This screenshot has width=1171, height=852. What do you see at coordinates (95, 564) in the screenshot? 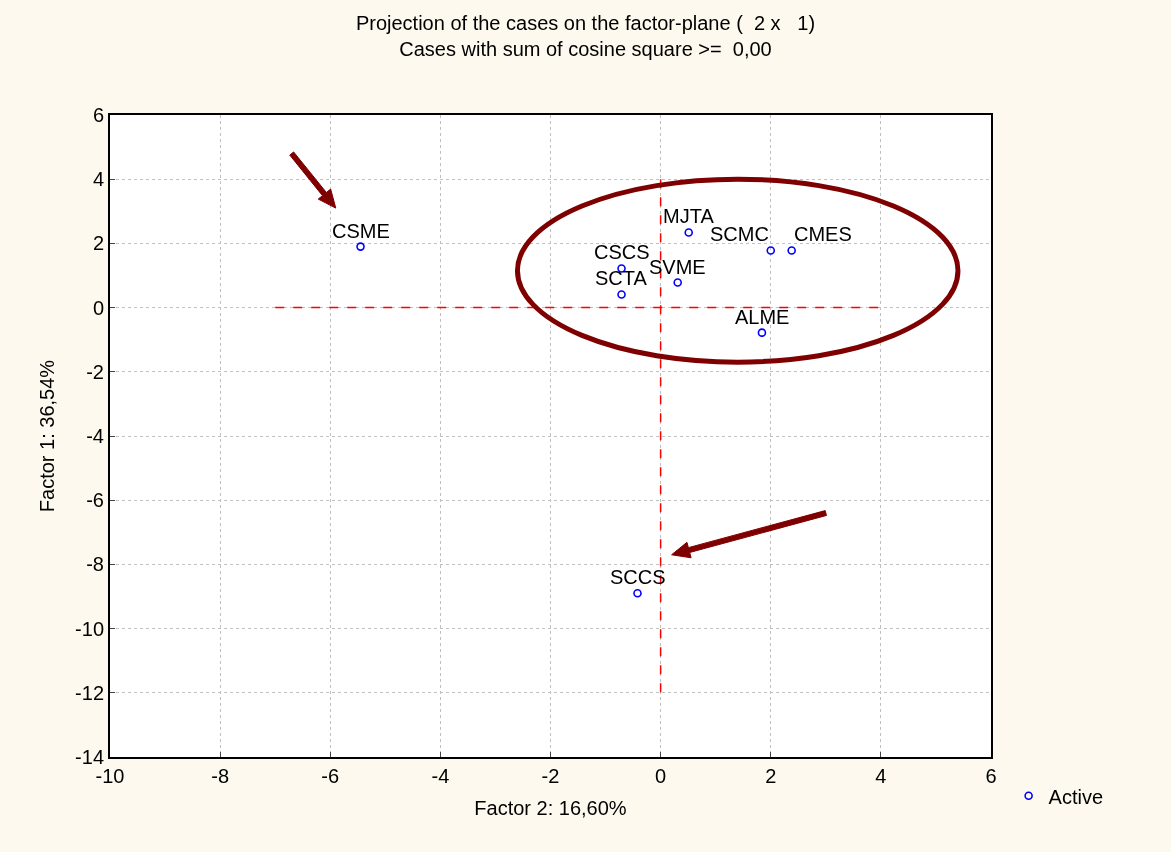
I see `y-tick-label: -8` at bounding box center [95, 564].